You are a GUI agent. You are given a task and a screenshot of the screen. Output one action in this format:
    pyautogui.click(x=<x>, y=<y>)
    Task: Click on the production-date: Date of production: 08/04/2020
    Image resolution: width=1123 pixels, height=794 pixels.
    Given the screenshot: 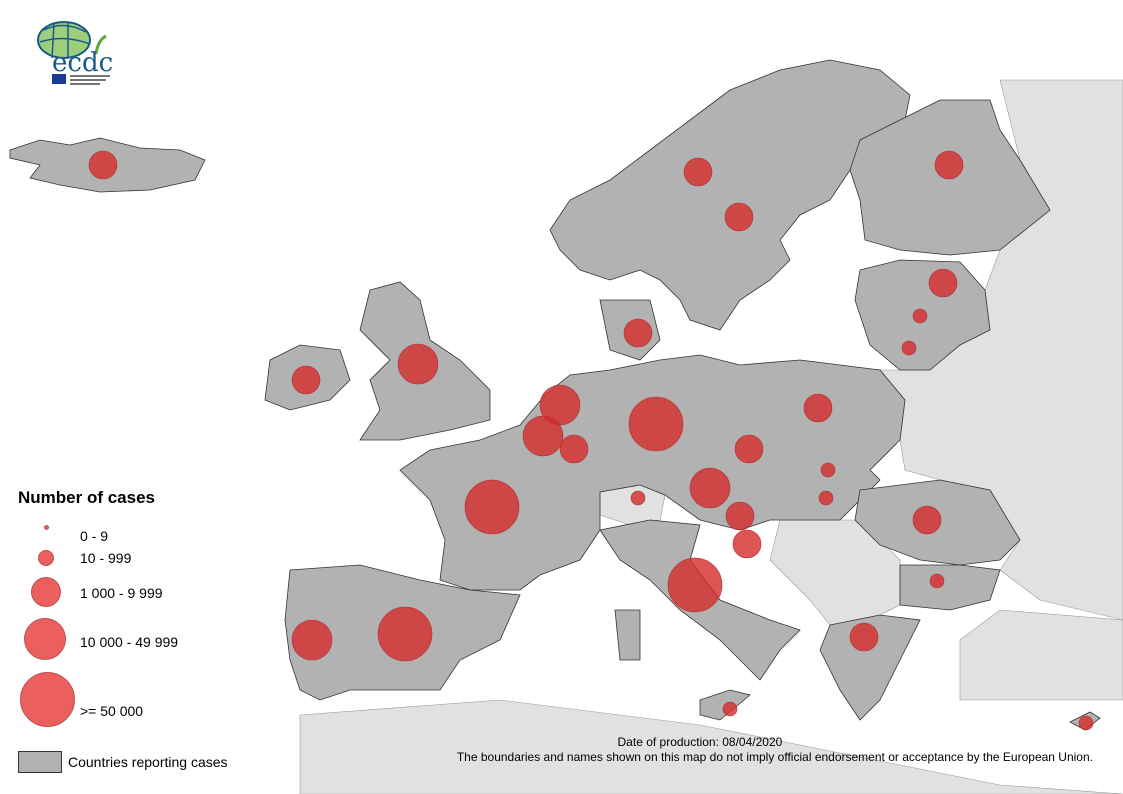 What is the action you would take?
    pyautogui.click(x=700, y=742)
    